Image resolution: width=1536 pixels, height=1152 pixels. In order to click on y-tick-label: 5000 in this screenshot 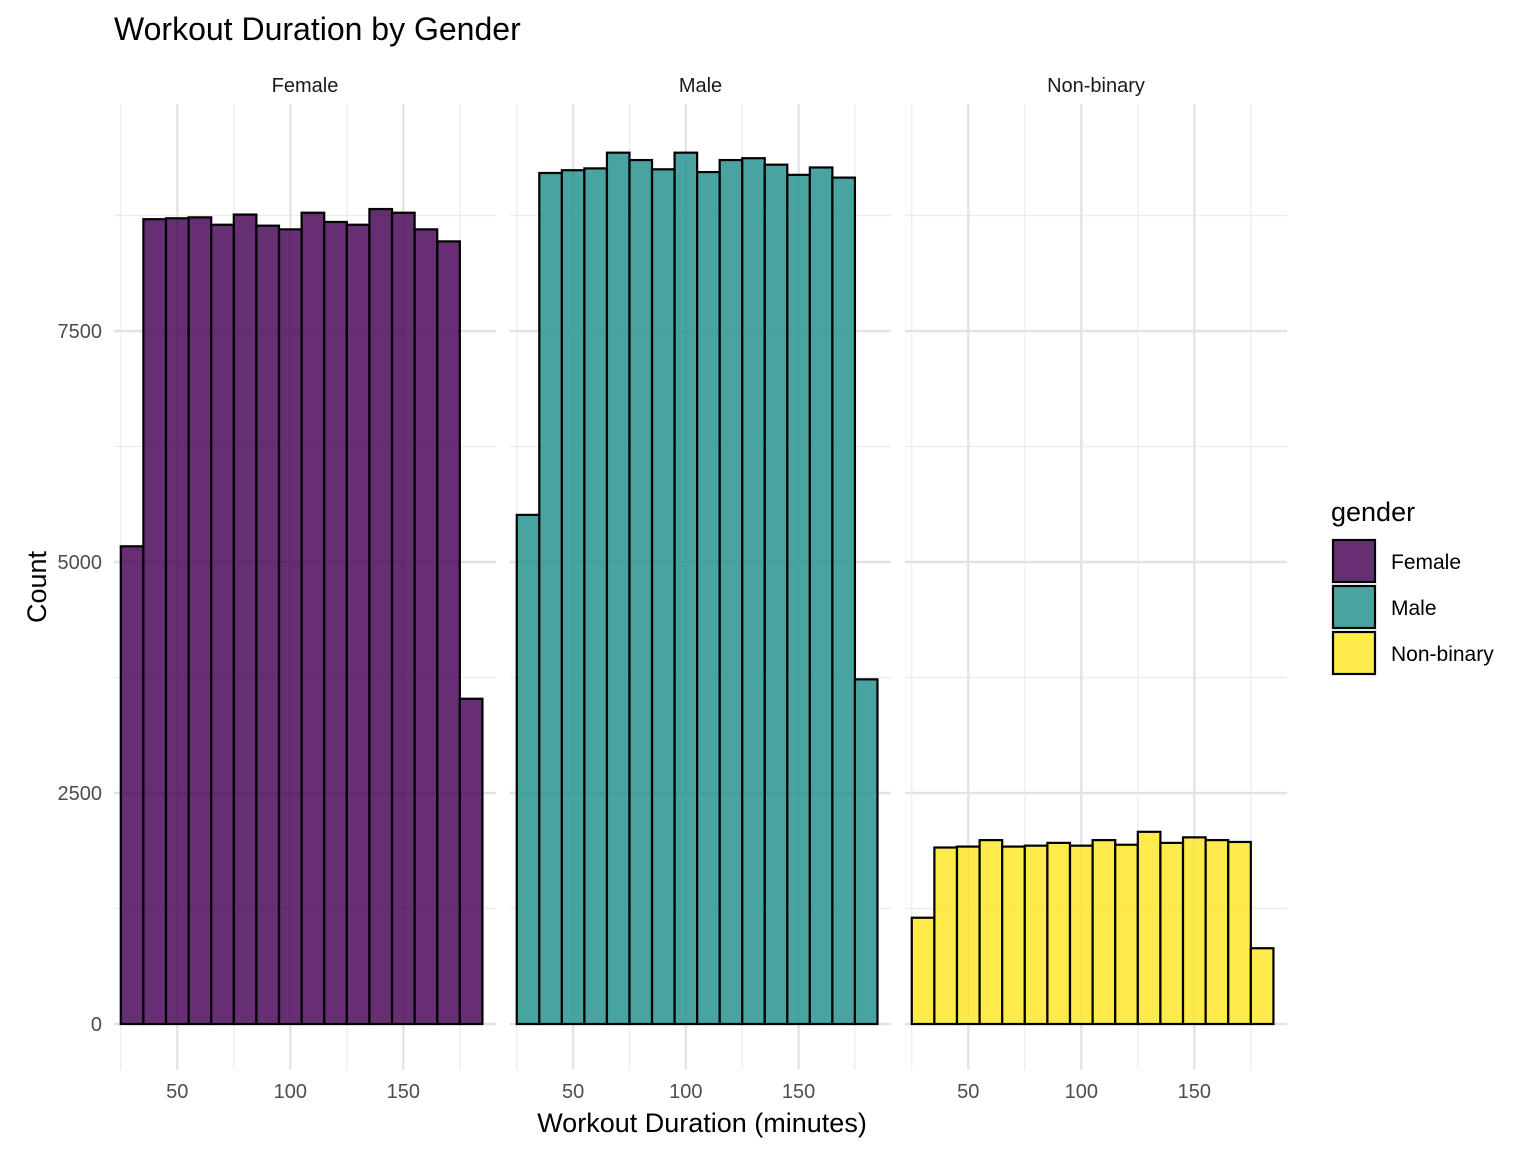, I will do `click(80, 563)`.